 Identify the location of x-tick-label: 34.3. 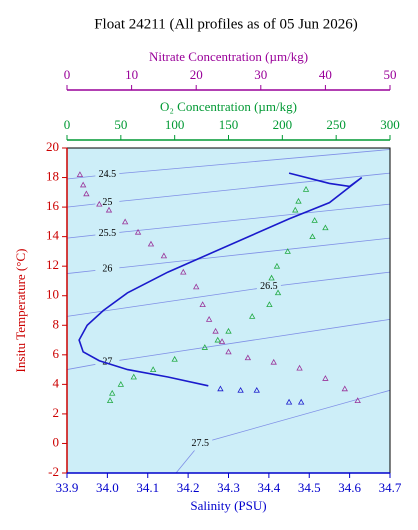
(228, 487).